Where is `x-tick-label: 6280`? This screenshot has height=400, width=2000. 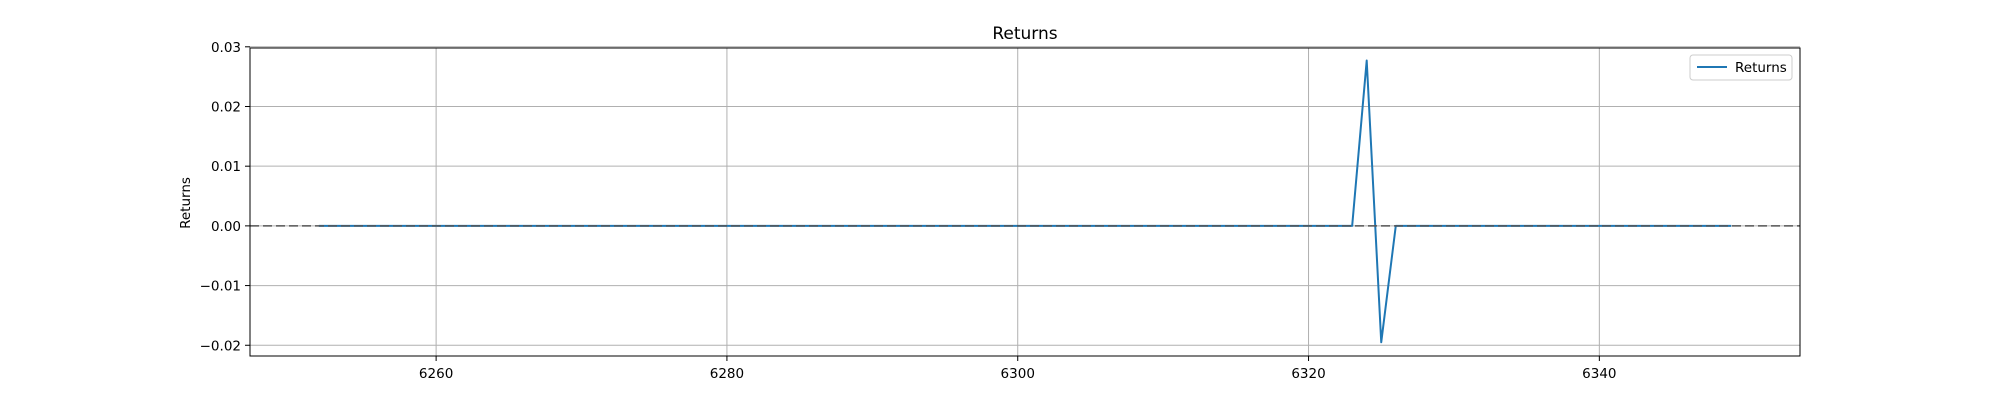 x-tick-label: 6280 is located at coordinates (727, 374).